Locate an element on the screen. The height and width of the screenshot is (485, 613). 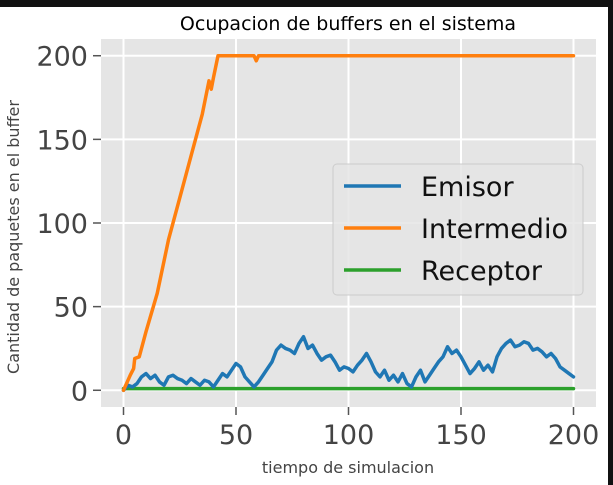
legend: Emisor Intermedio Receptor is located at coordinates (458, 229).